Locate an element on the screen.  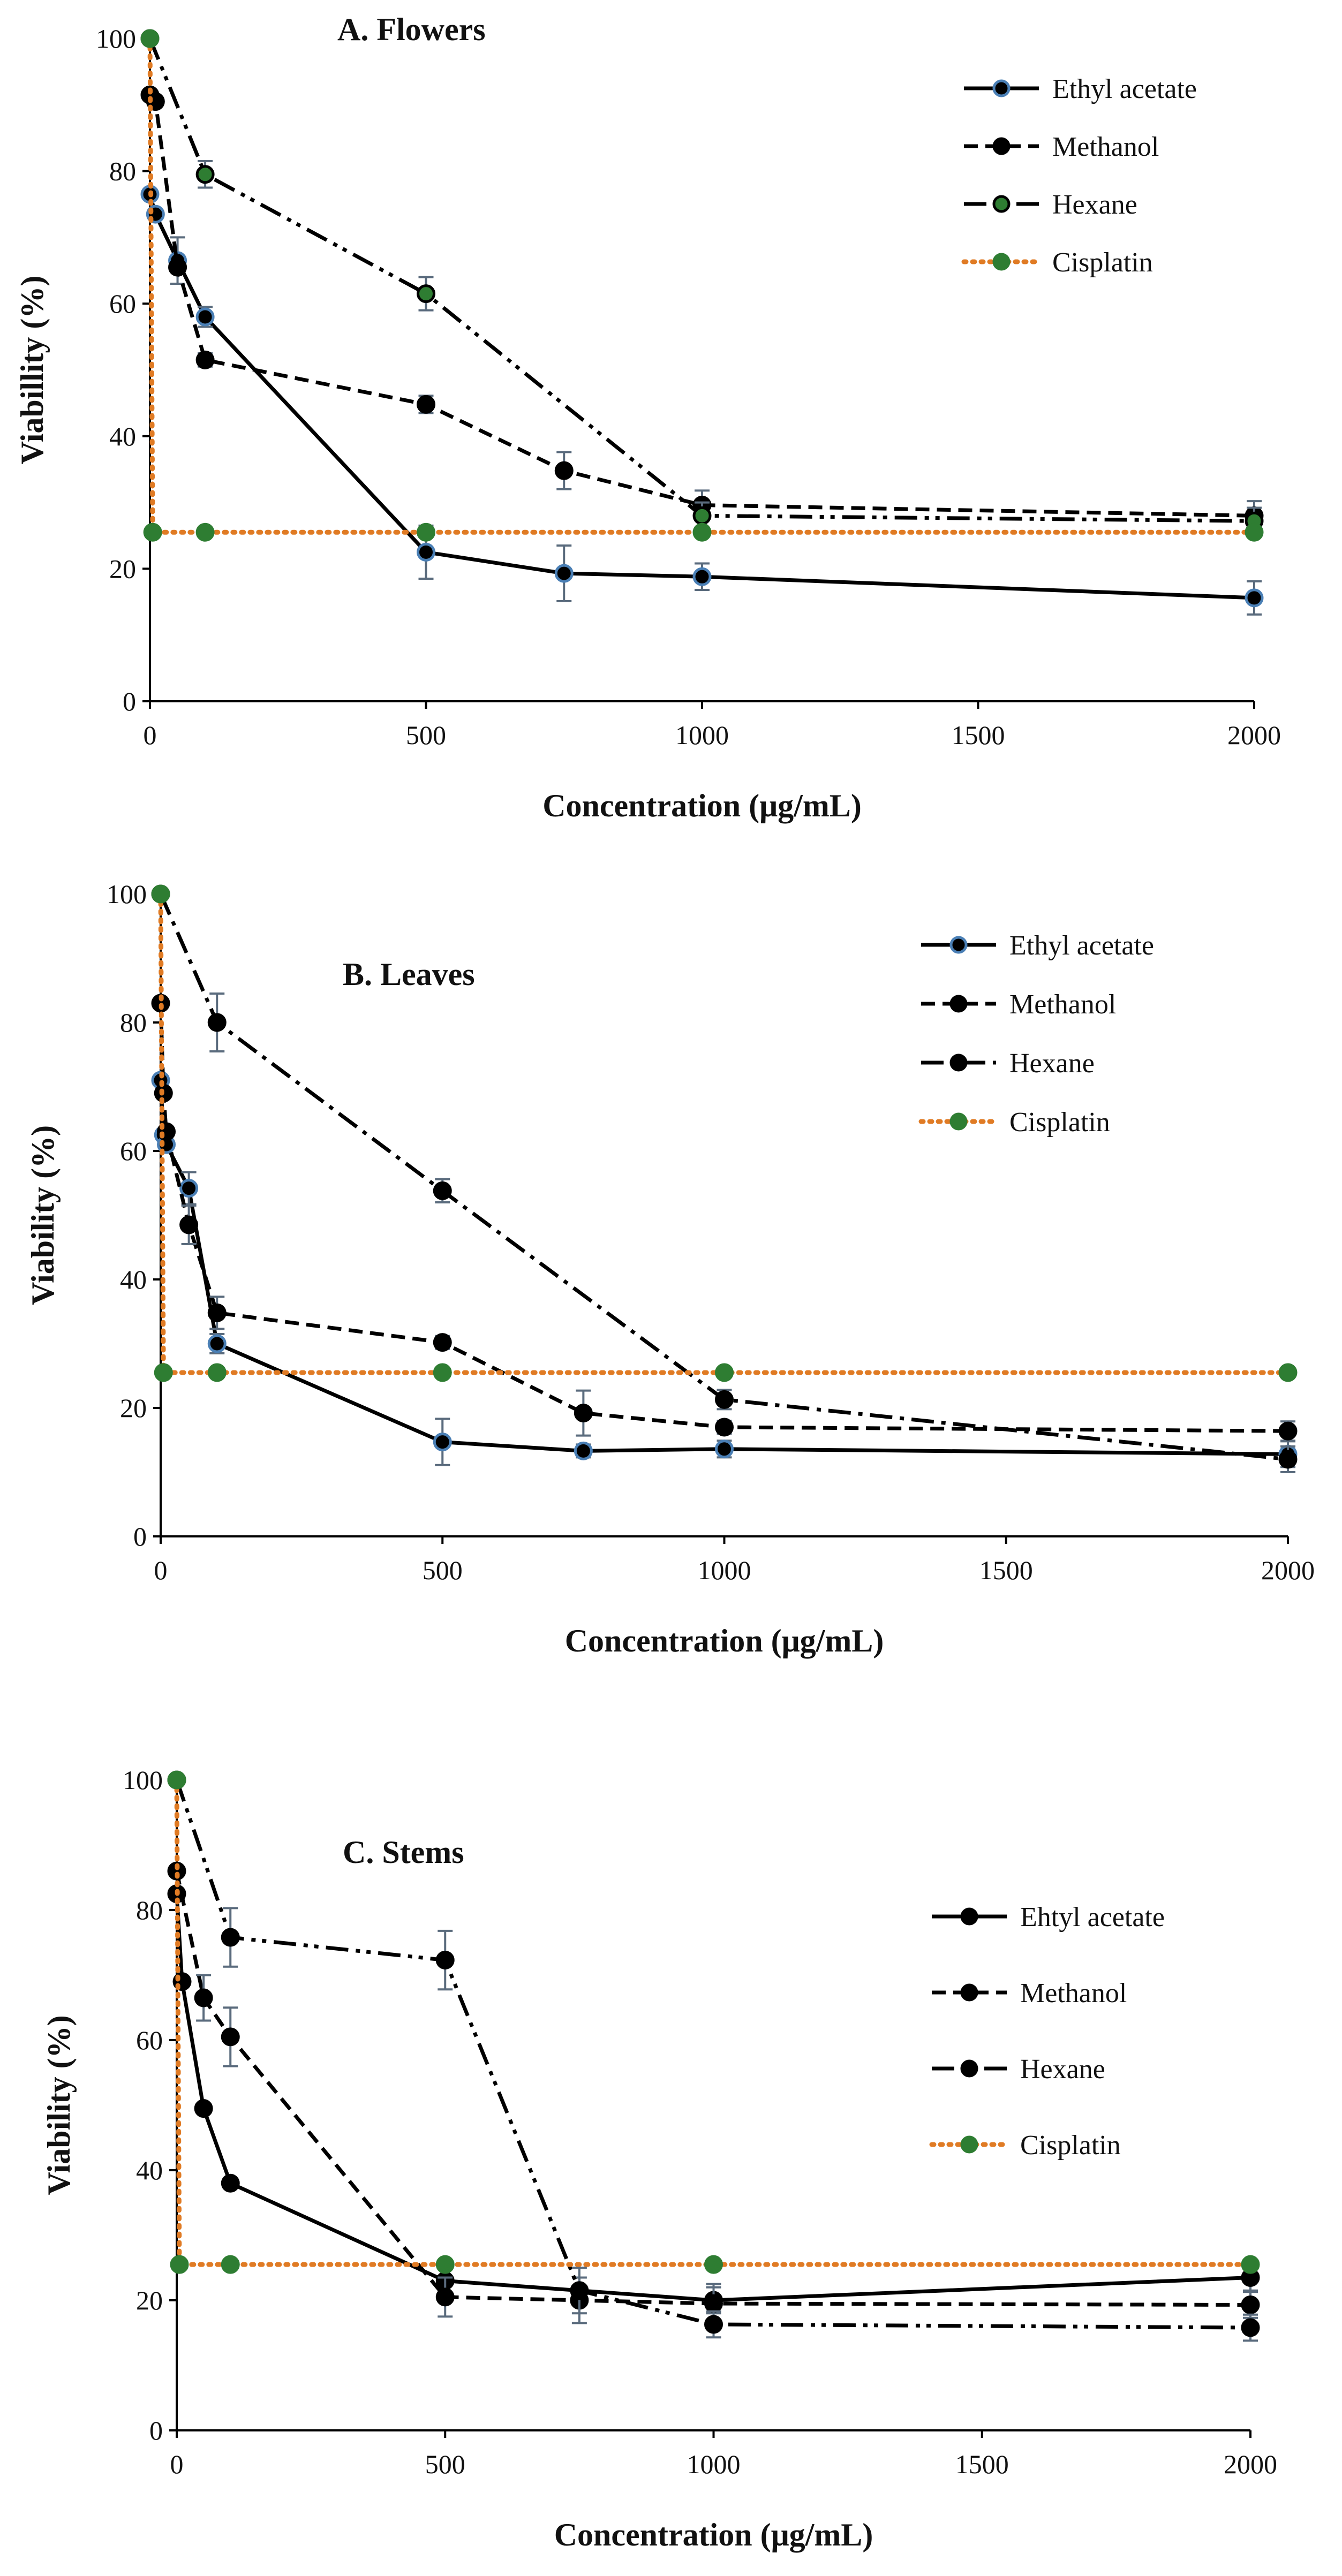
legend-entry-methanol: Methanol is located at coordinates (1029, 1993).